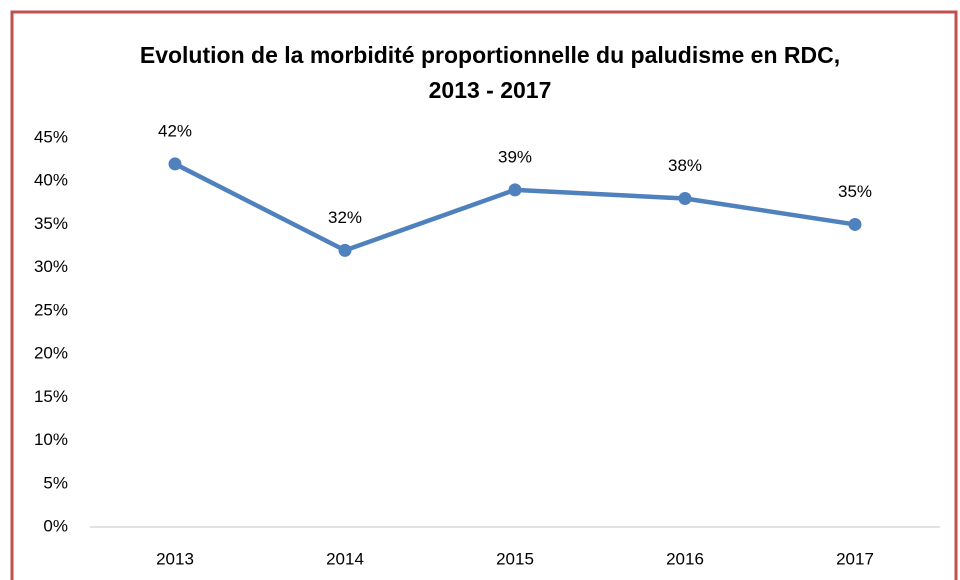 The image size is (960, 580). I want to click on y-tick-label: 25%, so click(51, 309).